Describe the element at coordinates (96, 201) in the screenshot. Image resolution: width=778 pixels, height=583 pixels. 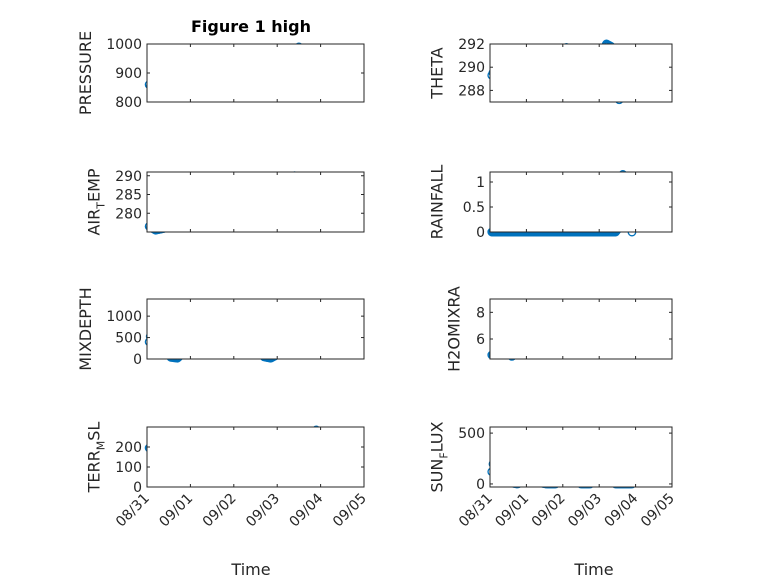
I see `y-axis-label: AIRTEMP` at that location.